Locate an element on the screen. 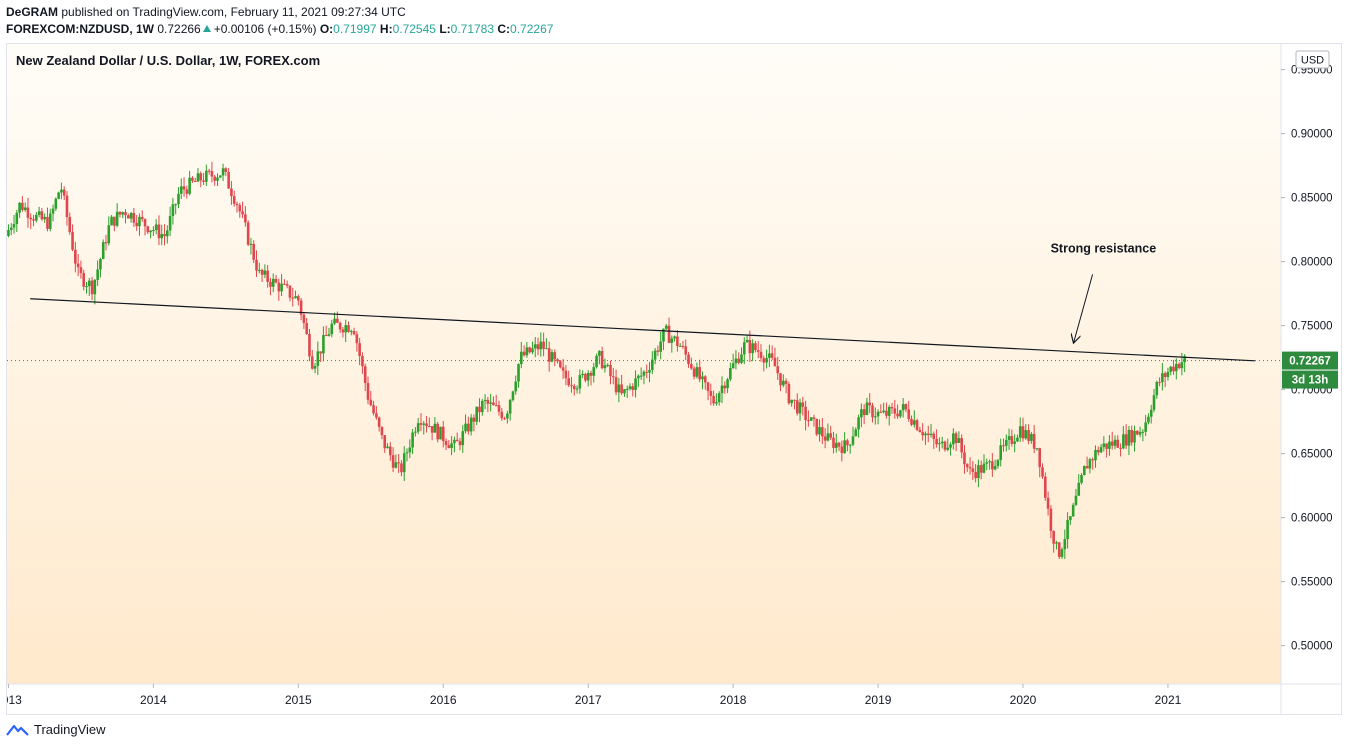 Image resolution: width=1348 pixels, height=750 pixels. footer-brand: TradingView is located at coordinates (56, 729).